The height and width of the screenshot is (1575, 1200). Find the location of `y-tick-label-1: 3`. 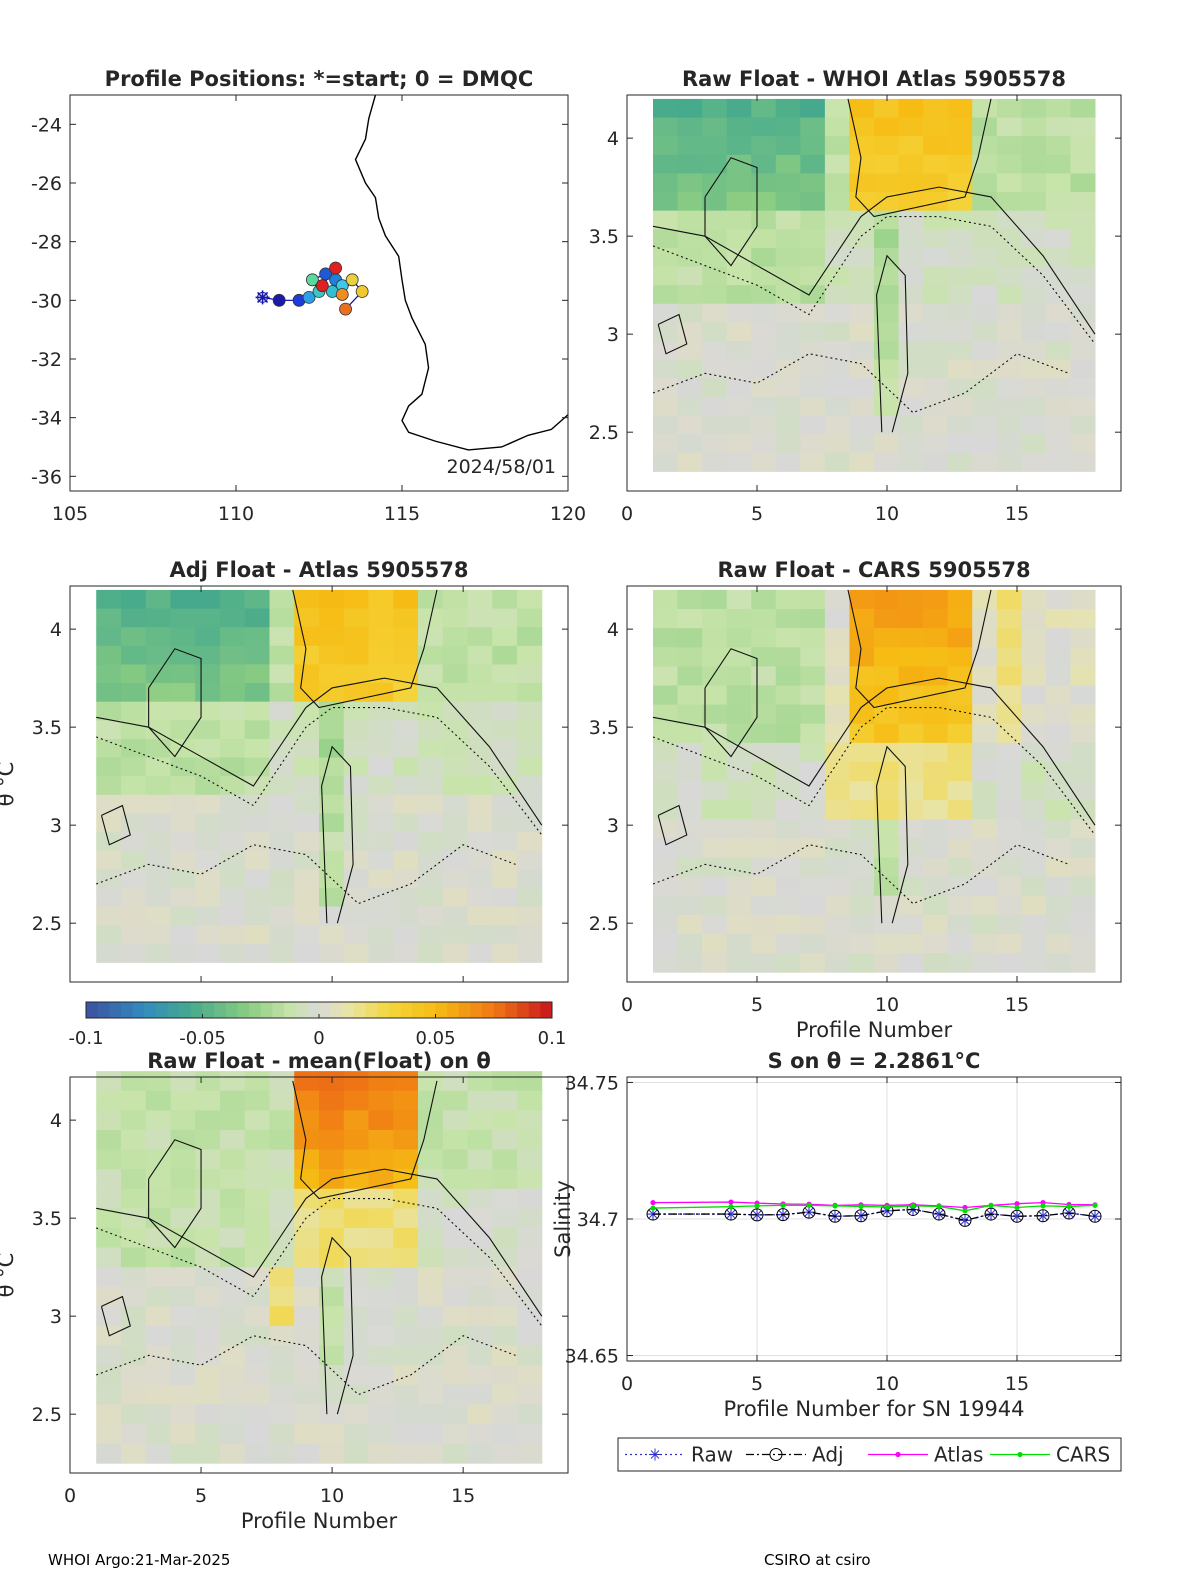

y-tick-label-1: 3 is located at coordinates (613, 335).